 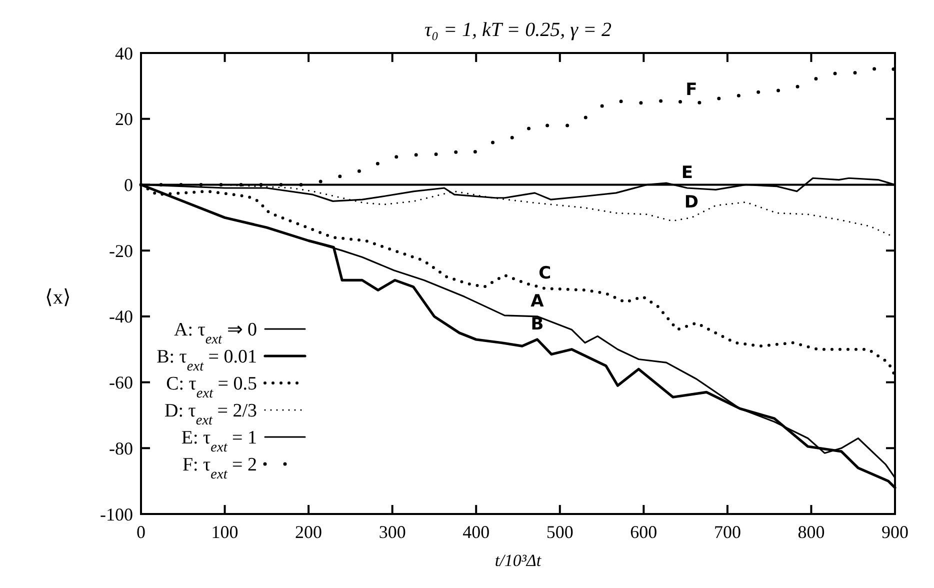 What do you see at coordinates (121, 382) in the screenshot?
I see `y-tick-label: -60` at bounding box center [121, 382].